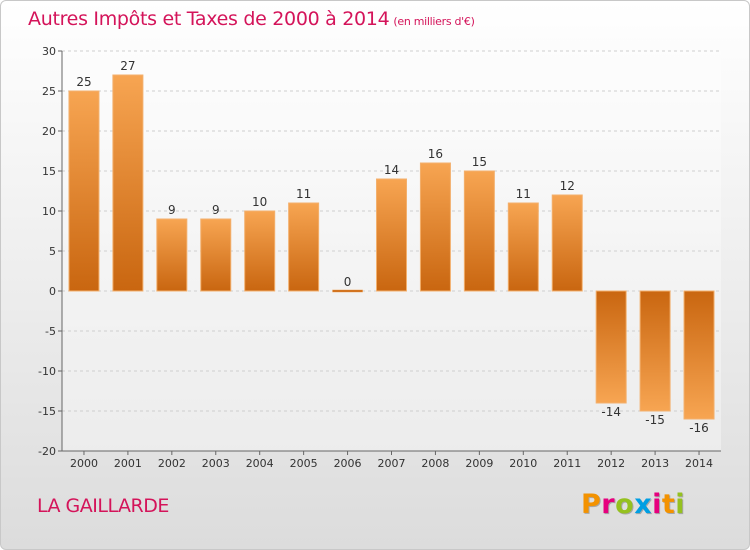 This screenshot has height=550, width=750. What do you see at coordinates (52, 251) in the screenshot?
I see `y-tick-label: 5` at bounding box center [52, 251].